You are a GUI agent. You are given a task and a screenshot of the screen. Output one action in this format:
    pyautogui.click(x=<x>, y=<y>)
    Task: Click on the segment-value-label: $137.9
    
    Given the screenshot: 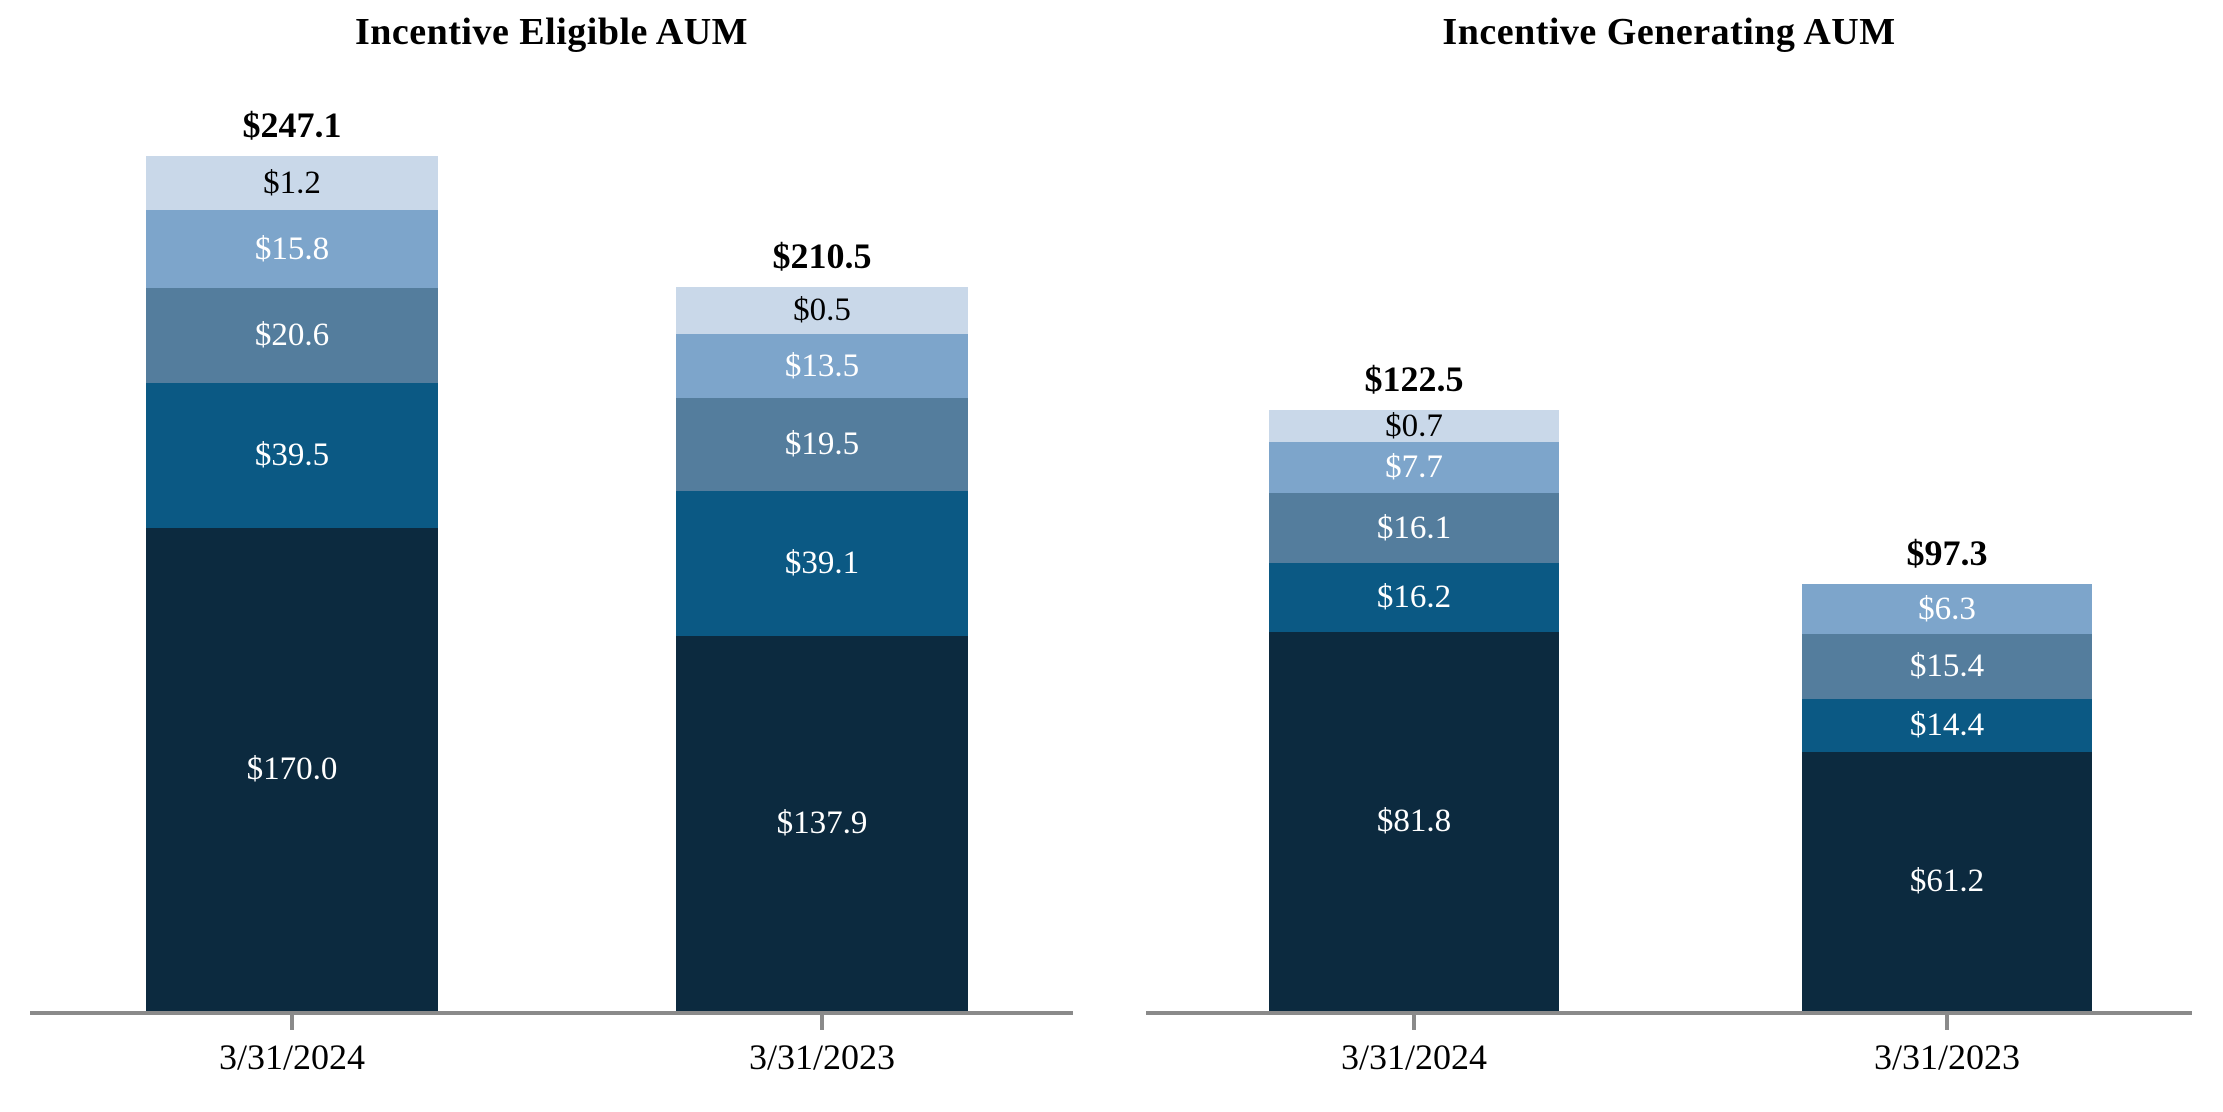 What is the action you would take?
    pyautogui.click(x=822, y=823)
    